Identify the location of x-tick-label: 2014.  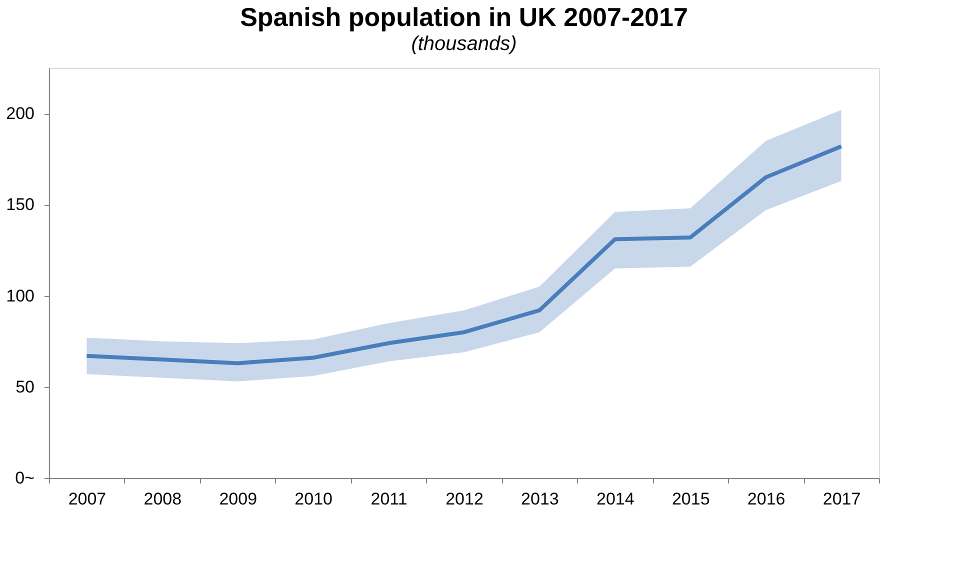
(615, 499).